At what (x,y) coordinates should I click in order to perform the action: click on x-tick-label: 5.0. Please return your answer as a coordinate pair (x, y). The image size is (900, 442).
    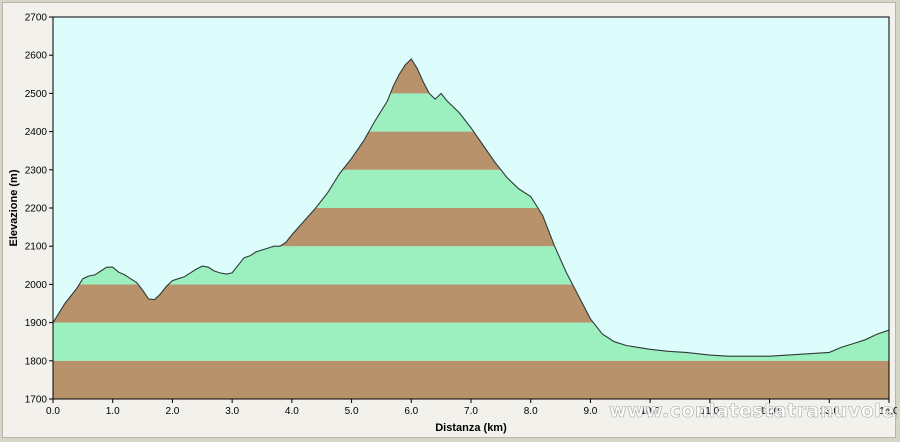
    Looking at the image, I should click on (352, 411).